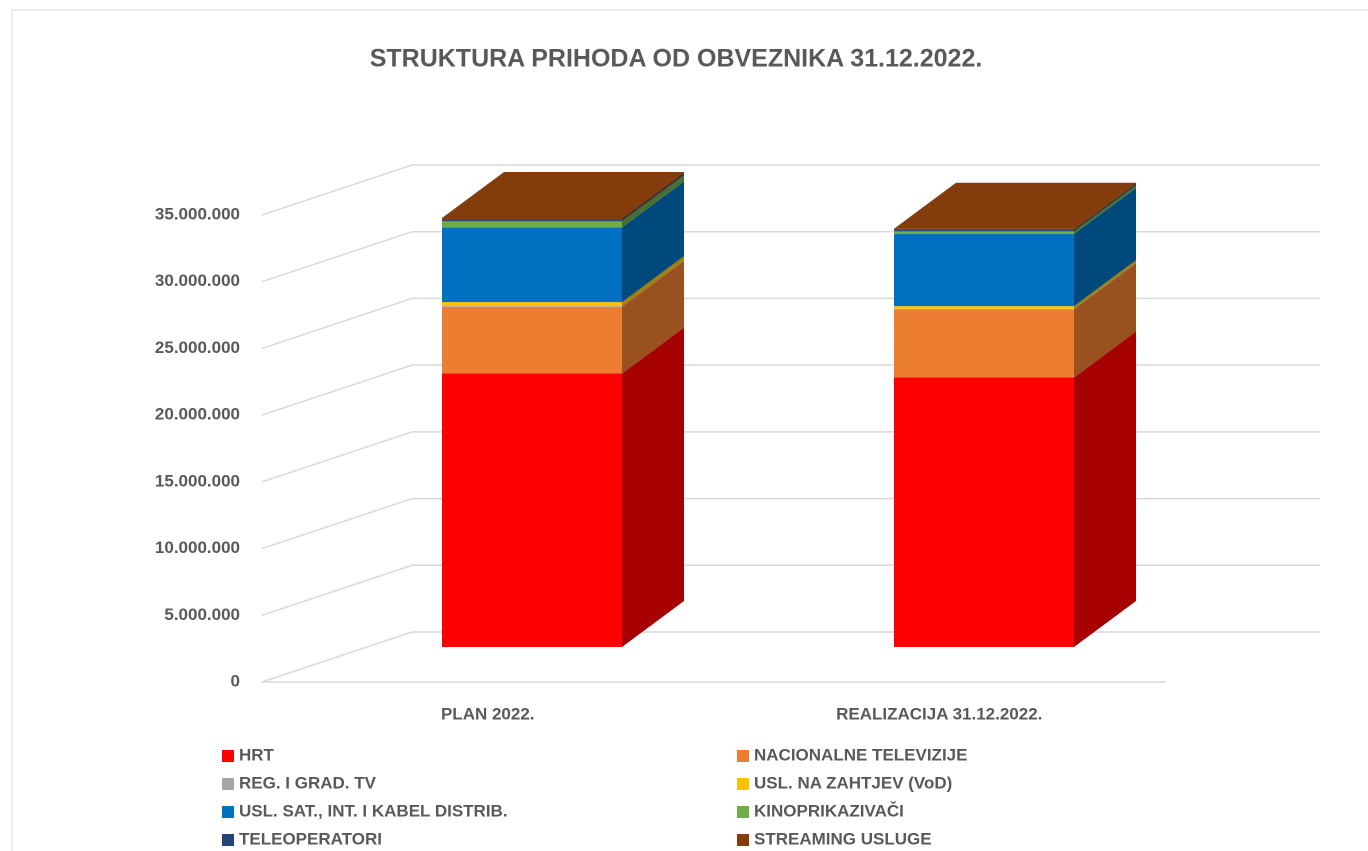 The height and width of the screenshot is (851, 1368). I want to click on legend-label: NACIONALNE TELEVIZIJE, so click(860, 754).